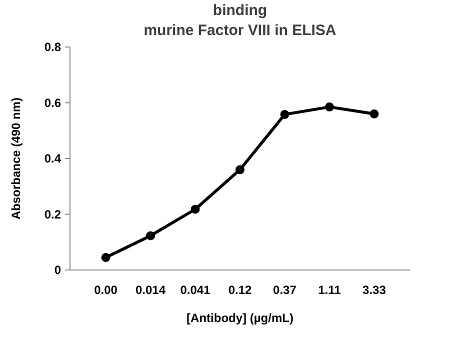 The height and width of the screenshot is (345, 465). I want to click on x-tick-label: 0.014, so click(151, 290).